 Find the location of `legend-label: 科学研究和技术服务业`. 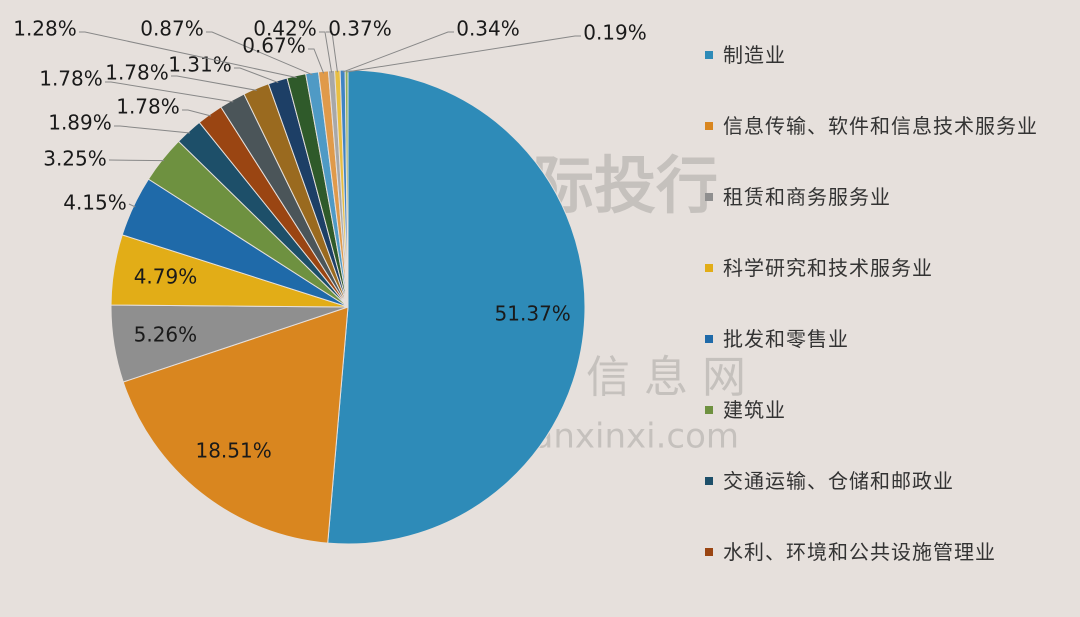

legend-label: 科学研究和技术服务业 is located at coordinates (828, 268).